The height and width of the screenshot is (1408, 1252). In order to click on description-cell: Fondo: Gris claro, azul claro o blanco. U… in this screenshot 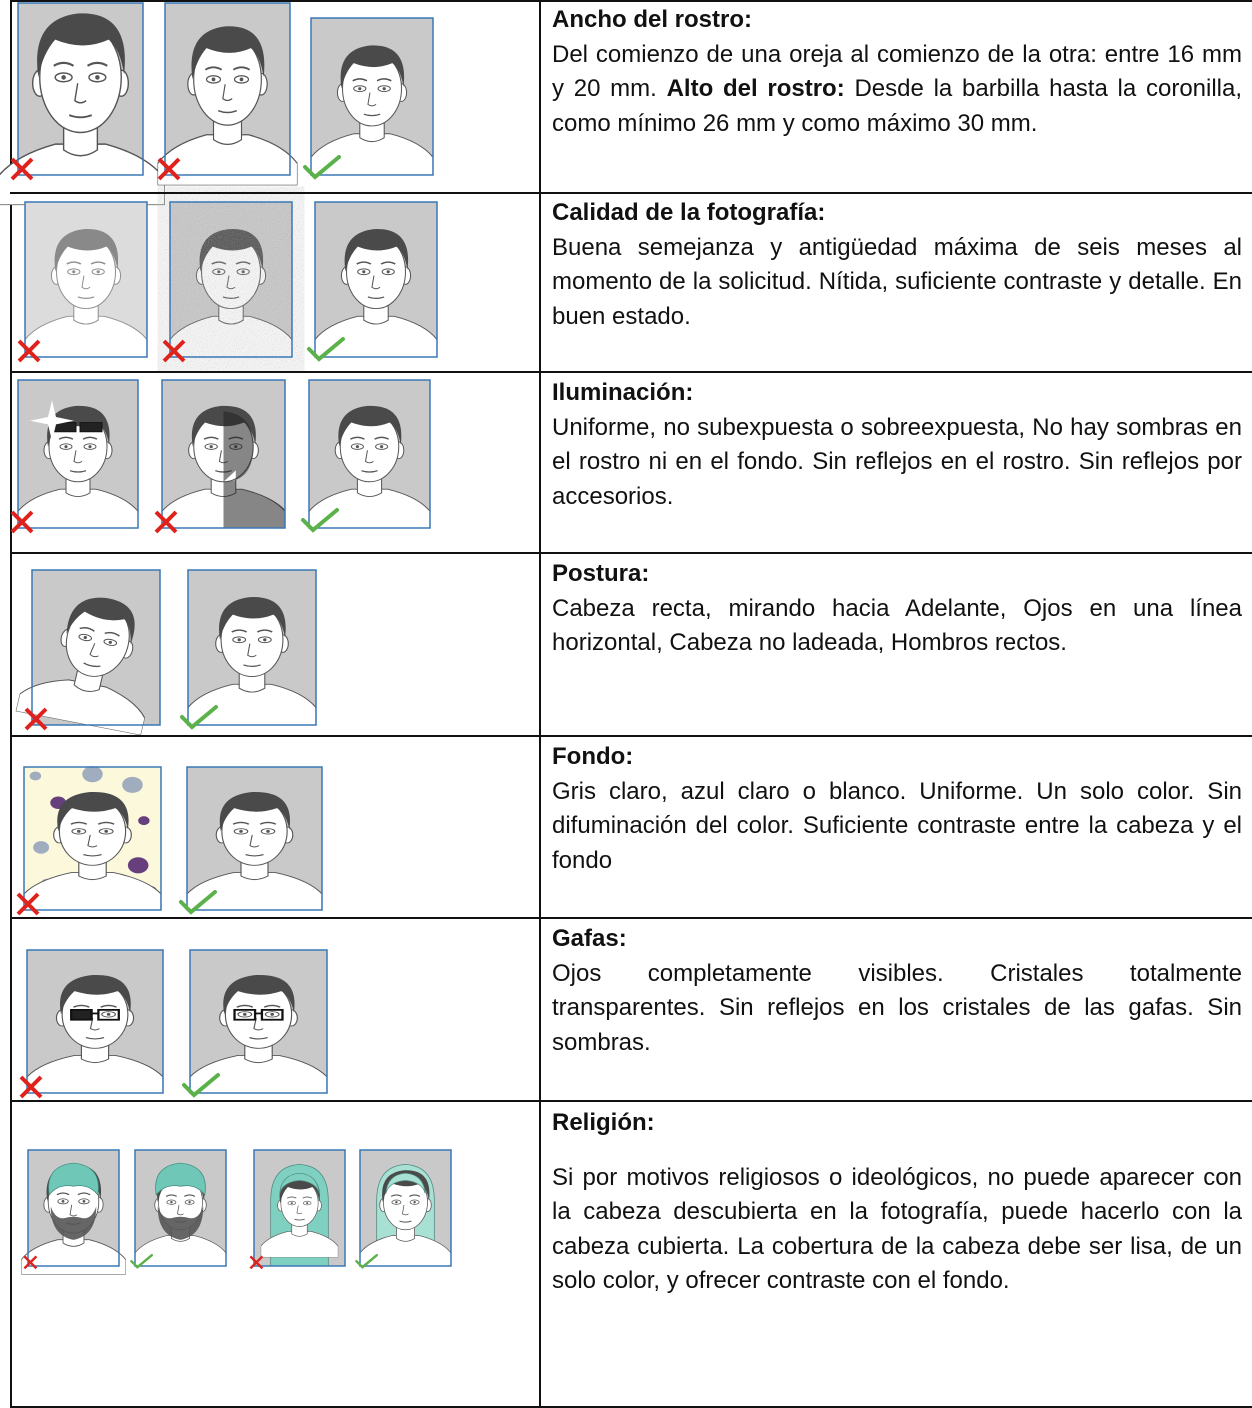, I will do `click(897, 809)`.